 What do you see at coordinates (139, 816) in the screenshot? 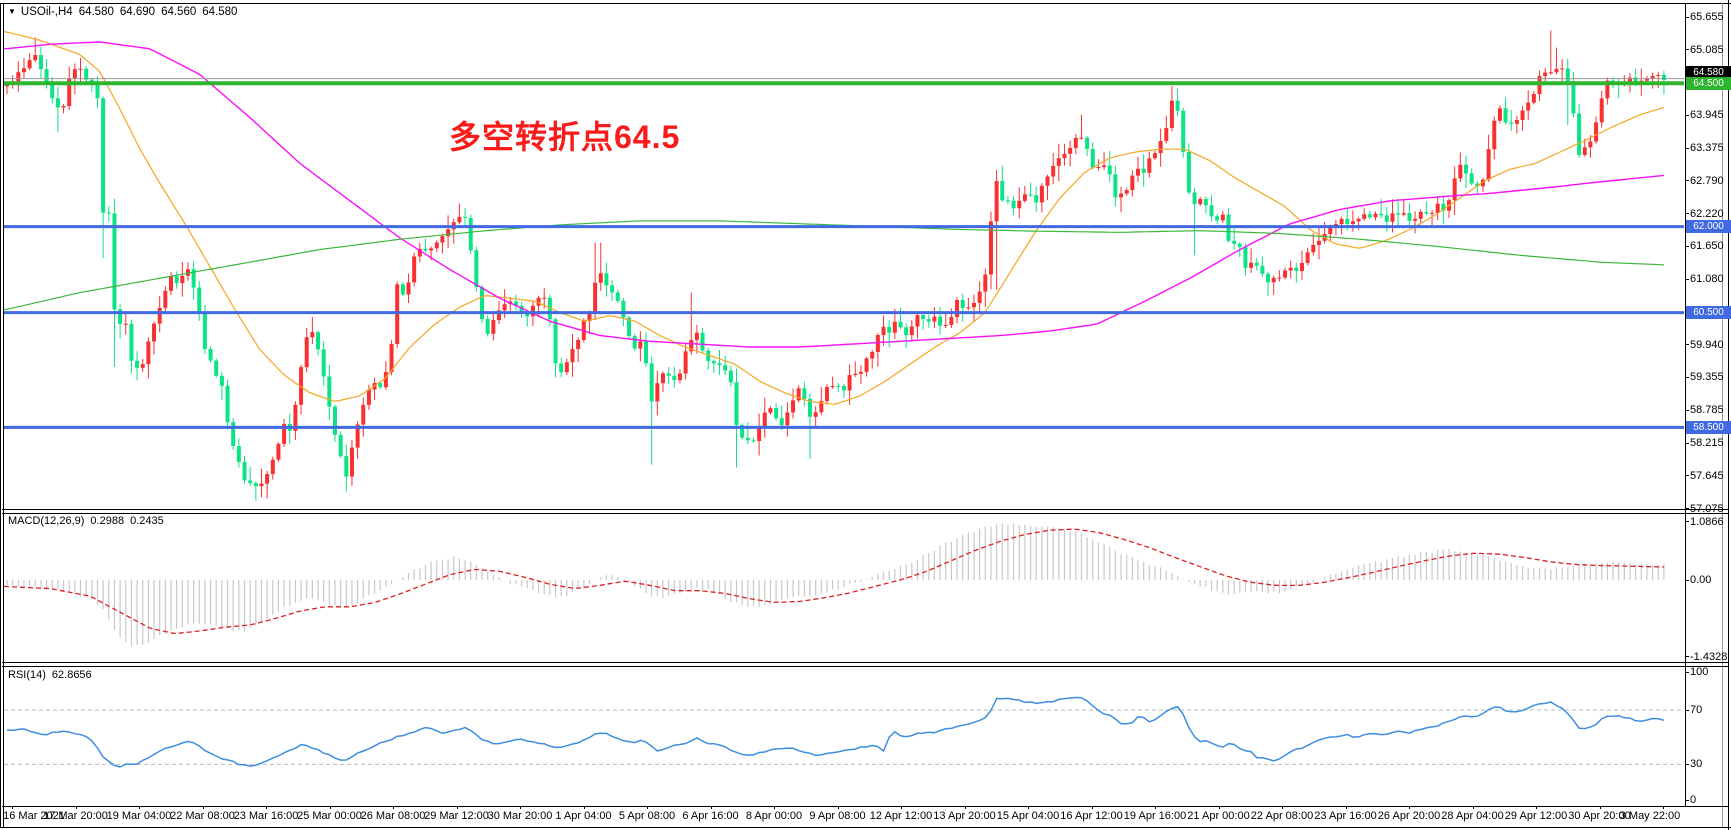
I see `time-label: 19 Mar 04:00` at bounding box center [139, 816].